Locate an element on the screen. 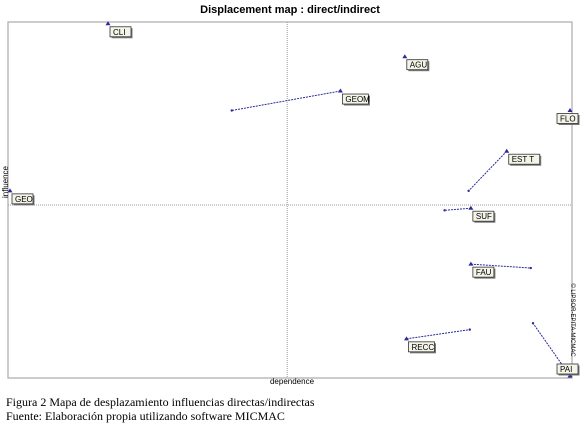 The height and width of the screenshot is (428, 580). x-axis-label: dependence is located at coordinates (292, 381).